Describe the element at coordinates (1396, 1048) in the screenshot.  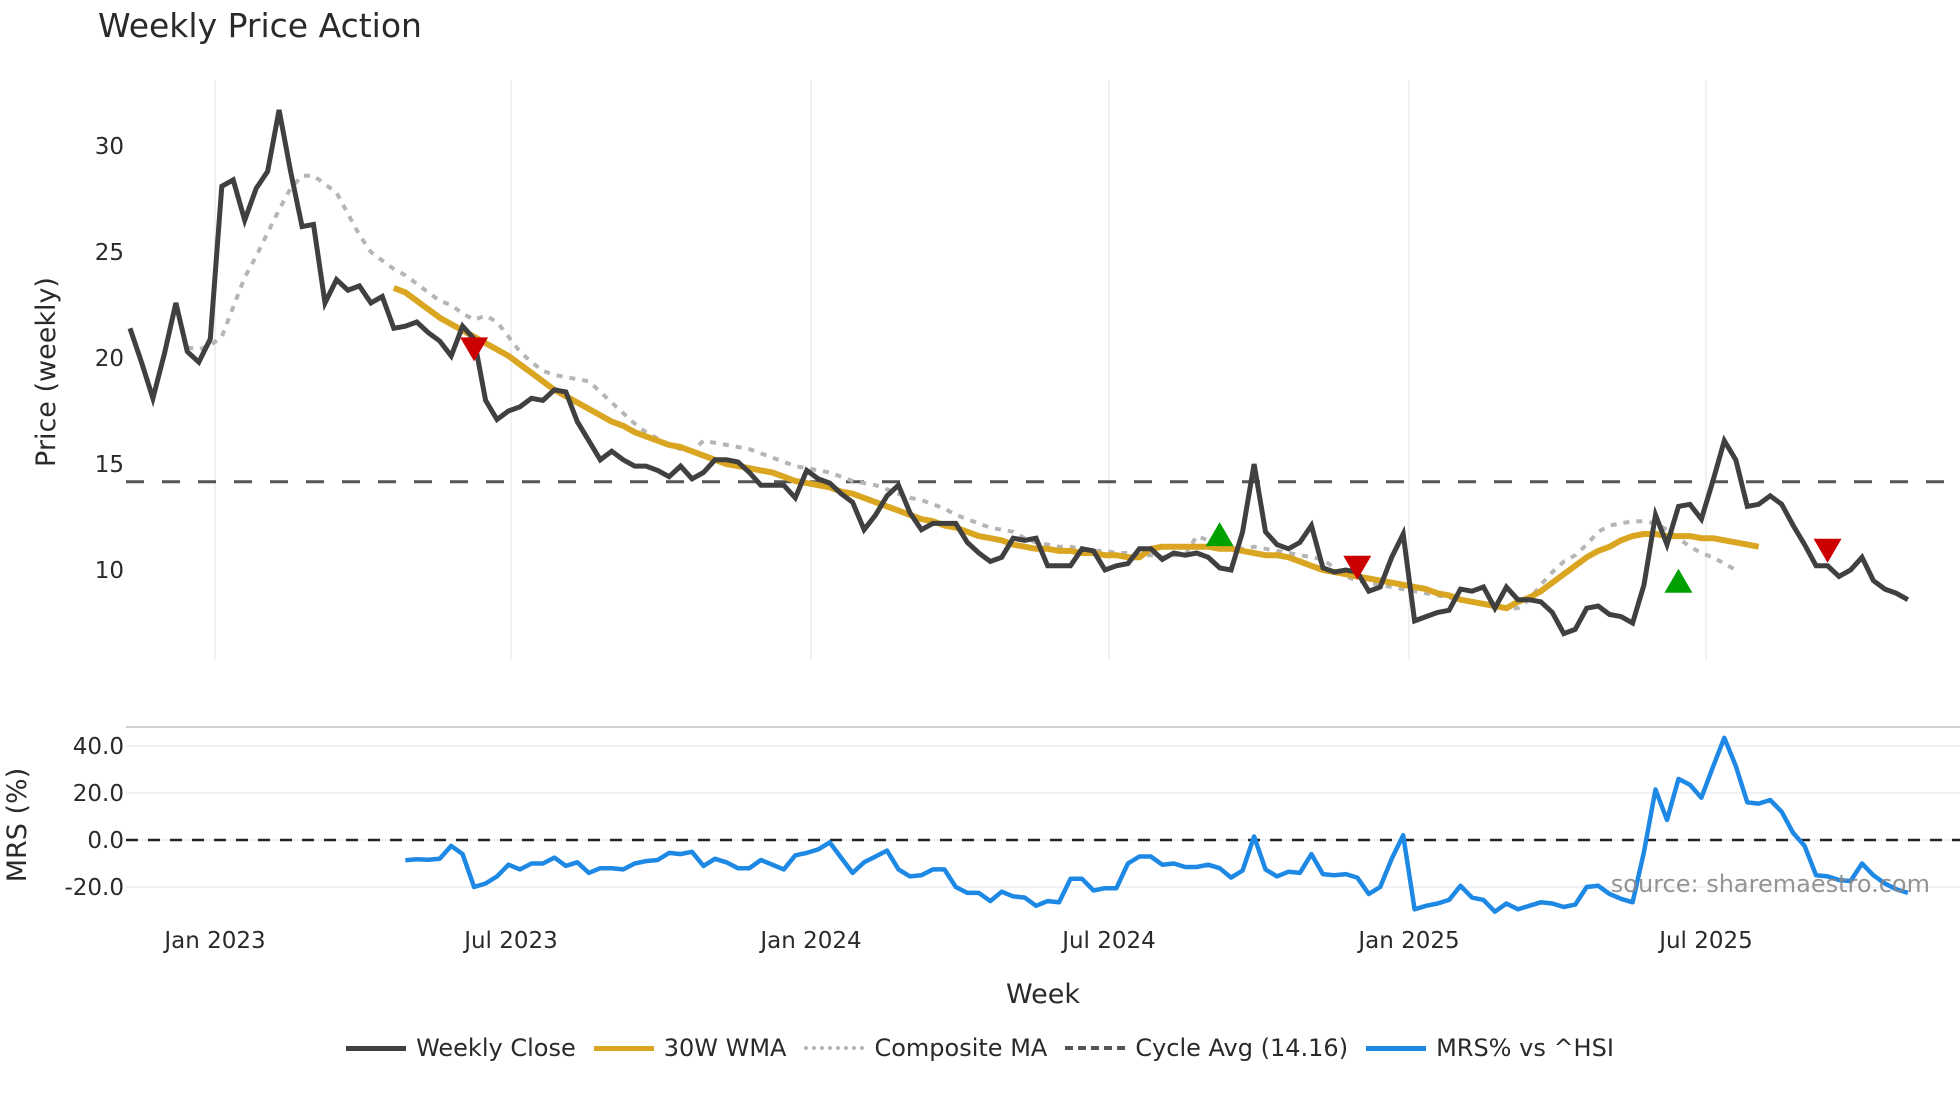
I see `legend-swatch-mrs-icon` at that location.